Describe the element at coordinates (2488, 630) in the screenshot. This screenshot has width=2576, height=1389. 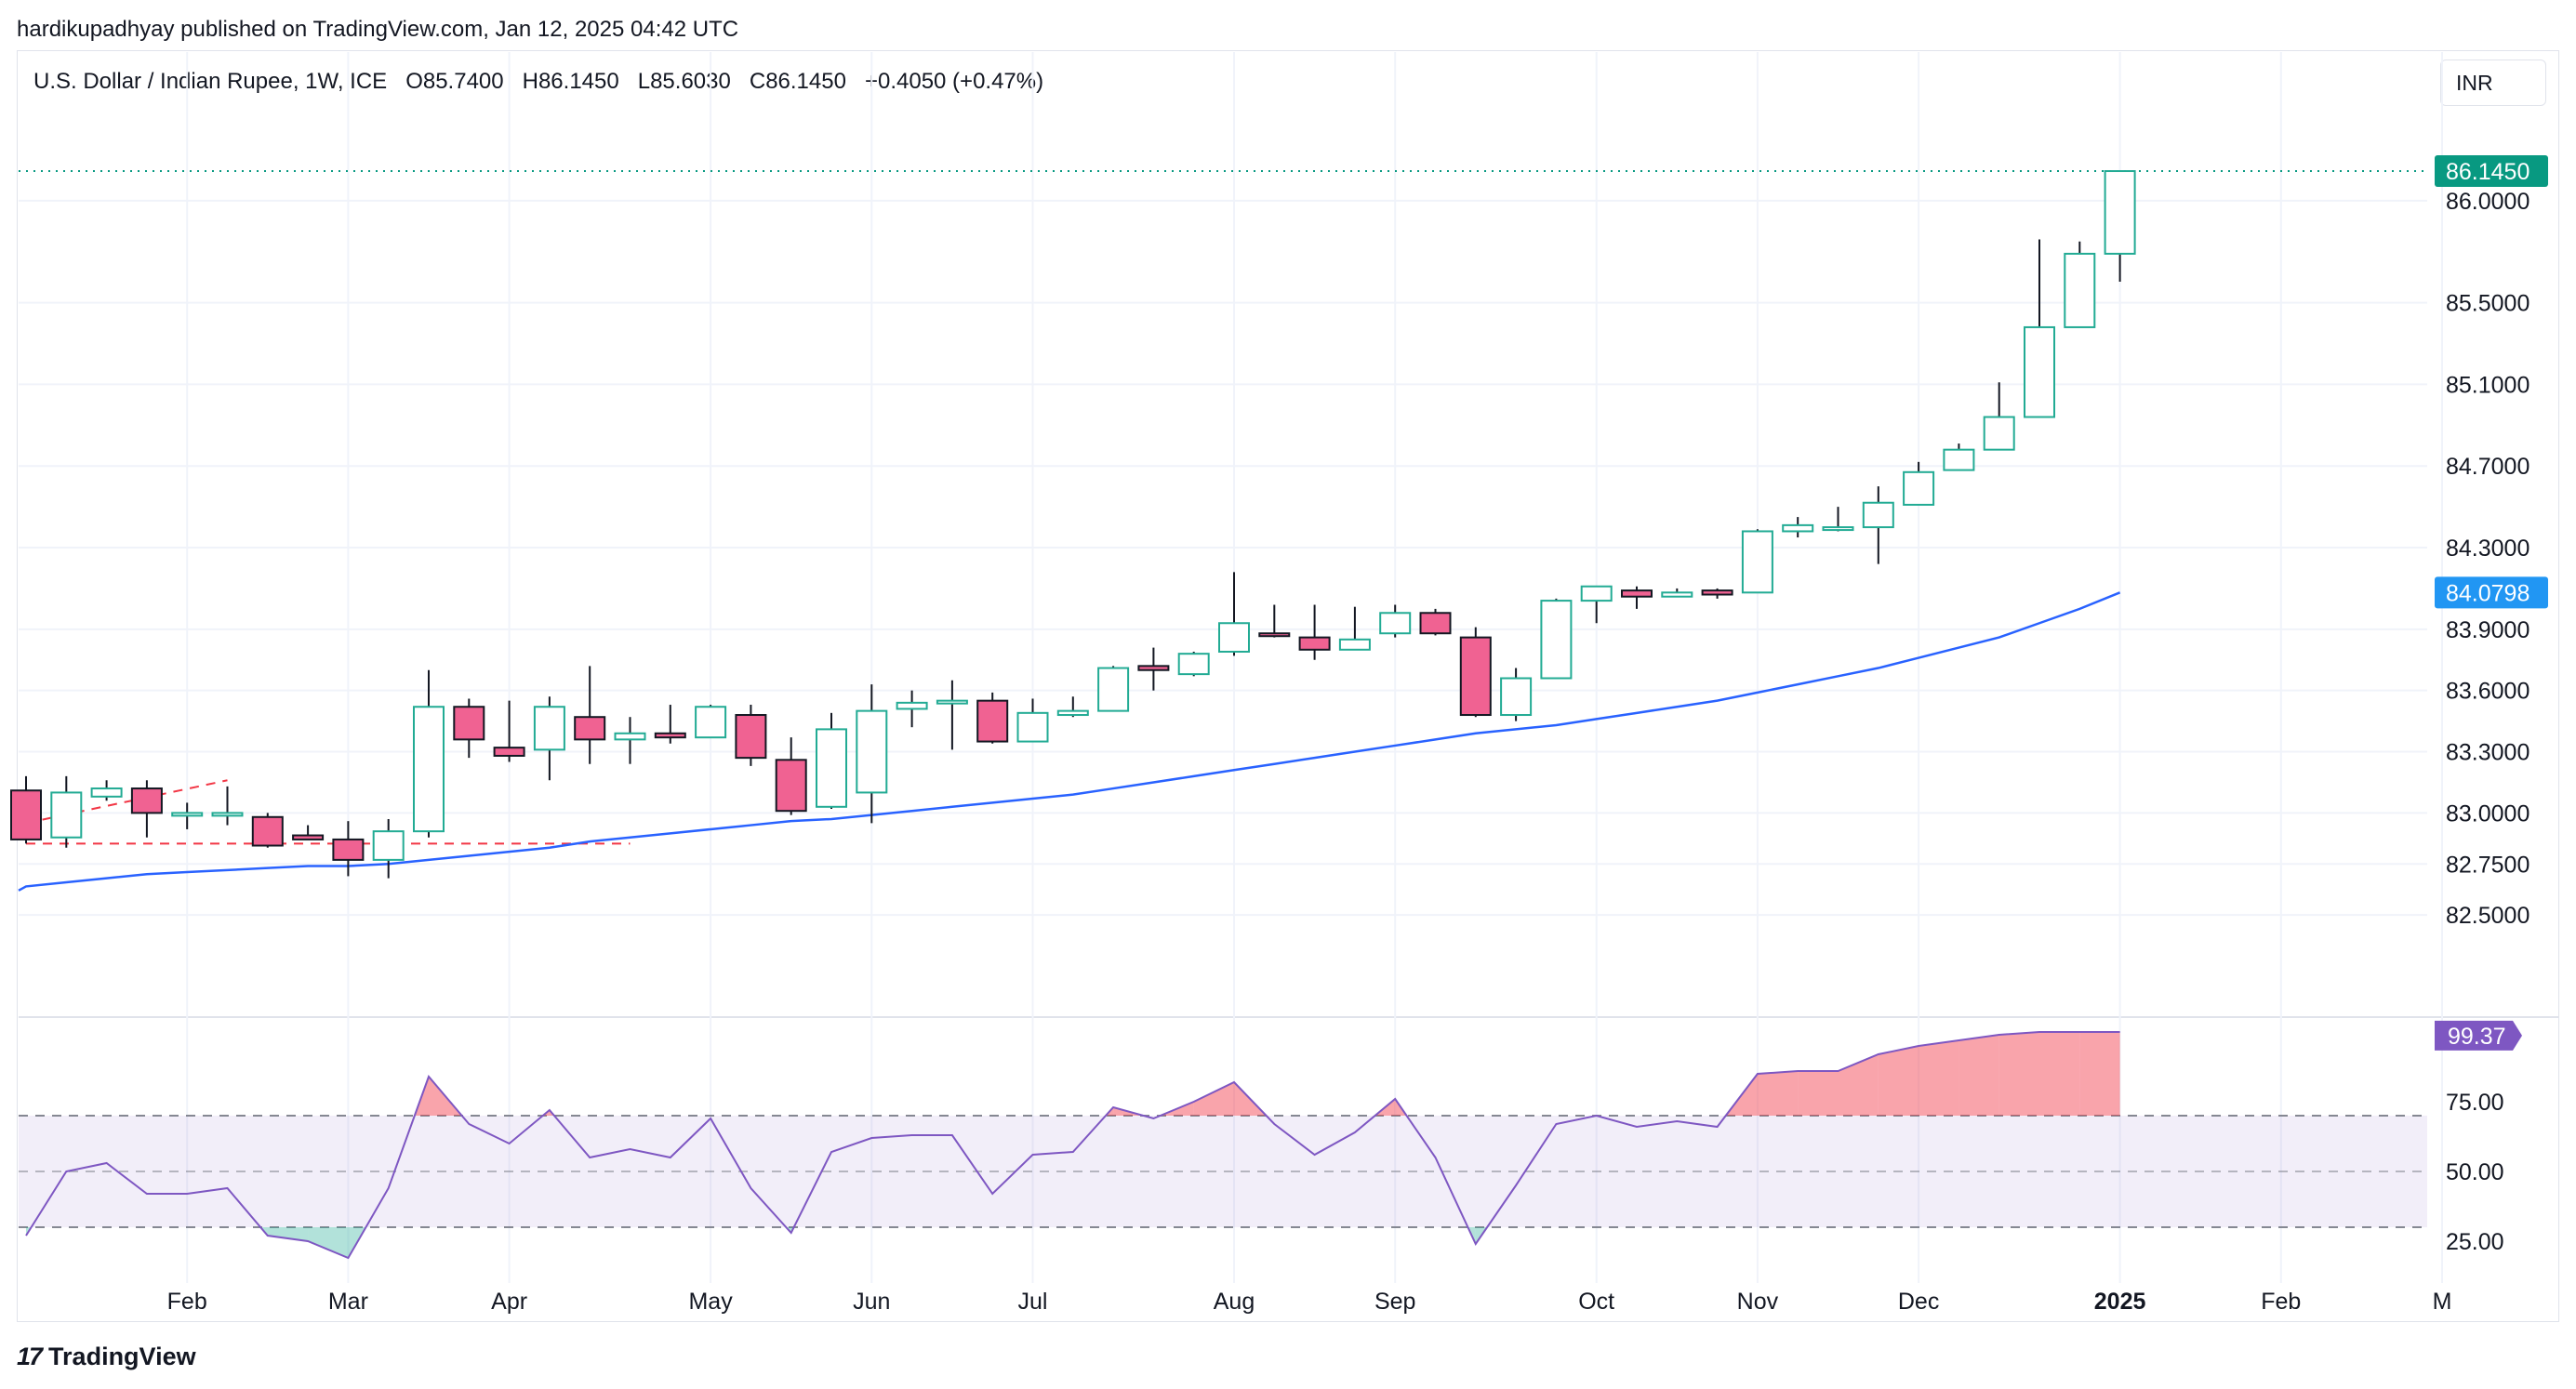
I see `y-tick-label: 83.9000` at that location.